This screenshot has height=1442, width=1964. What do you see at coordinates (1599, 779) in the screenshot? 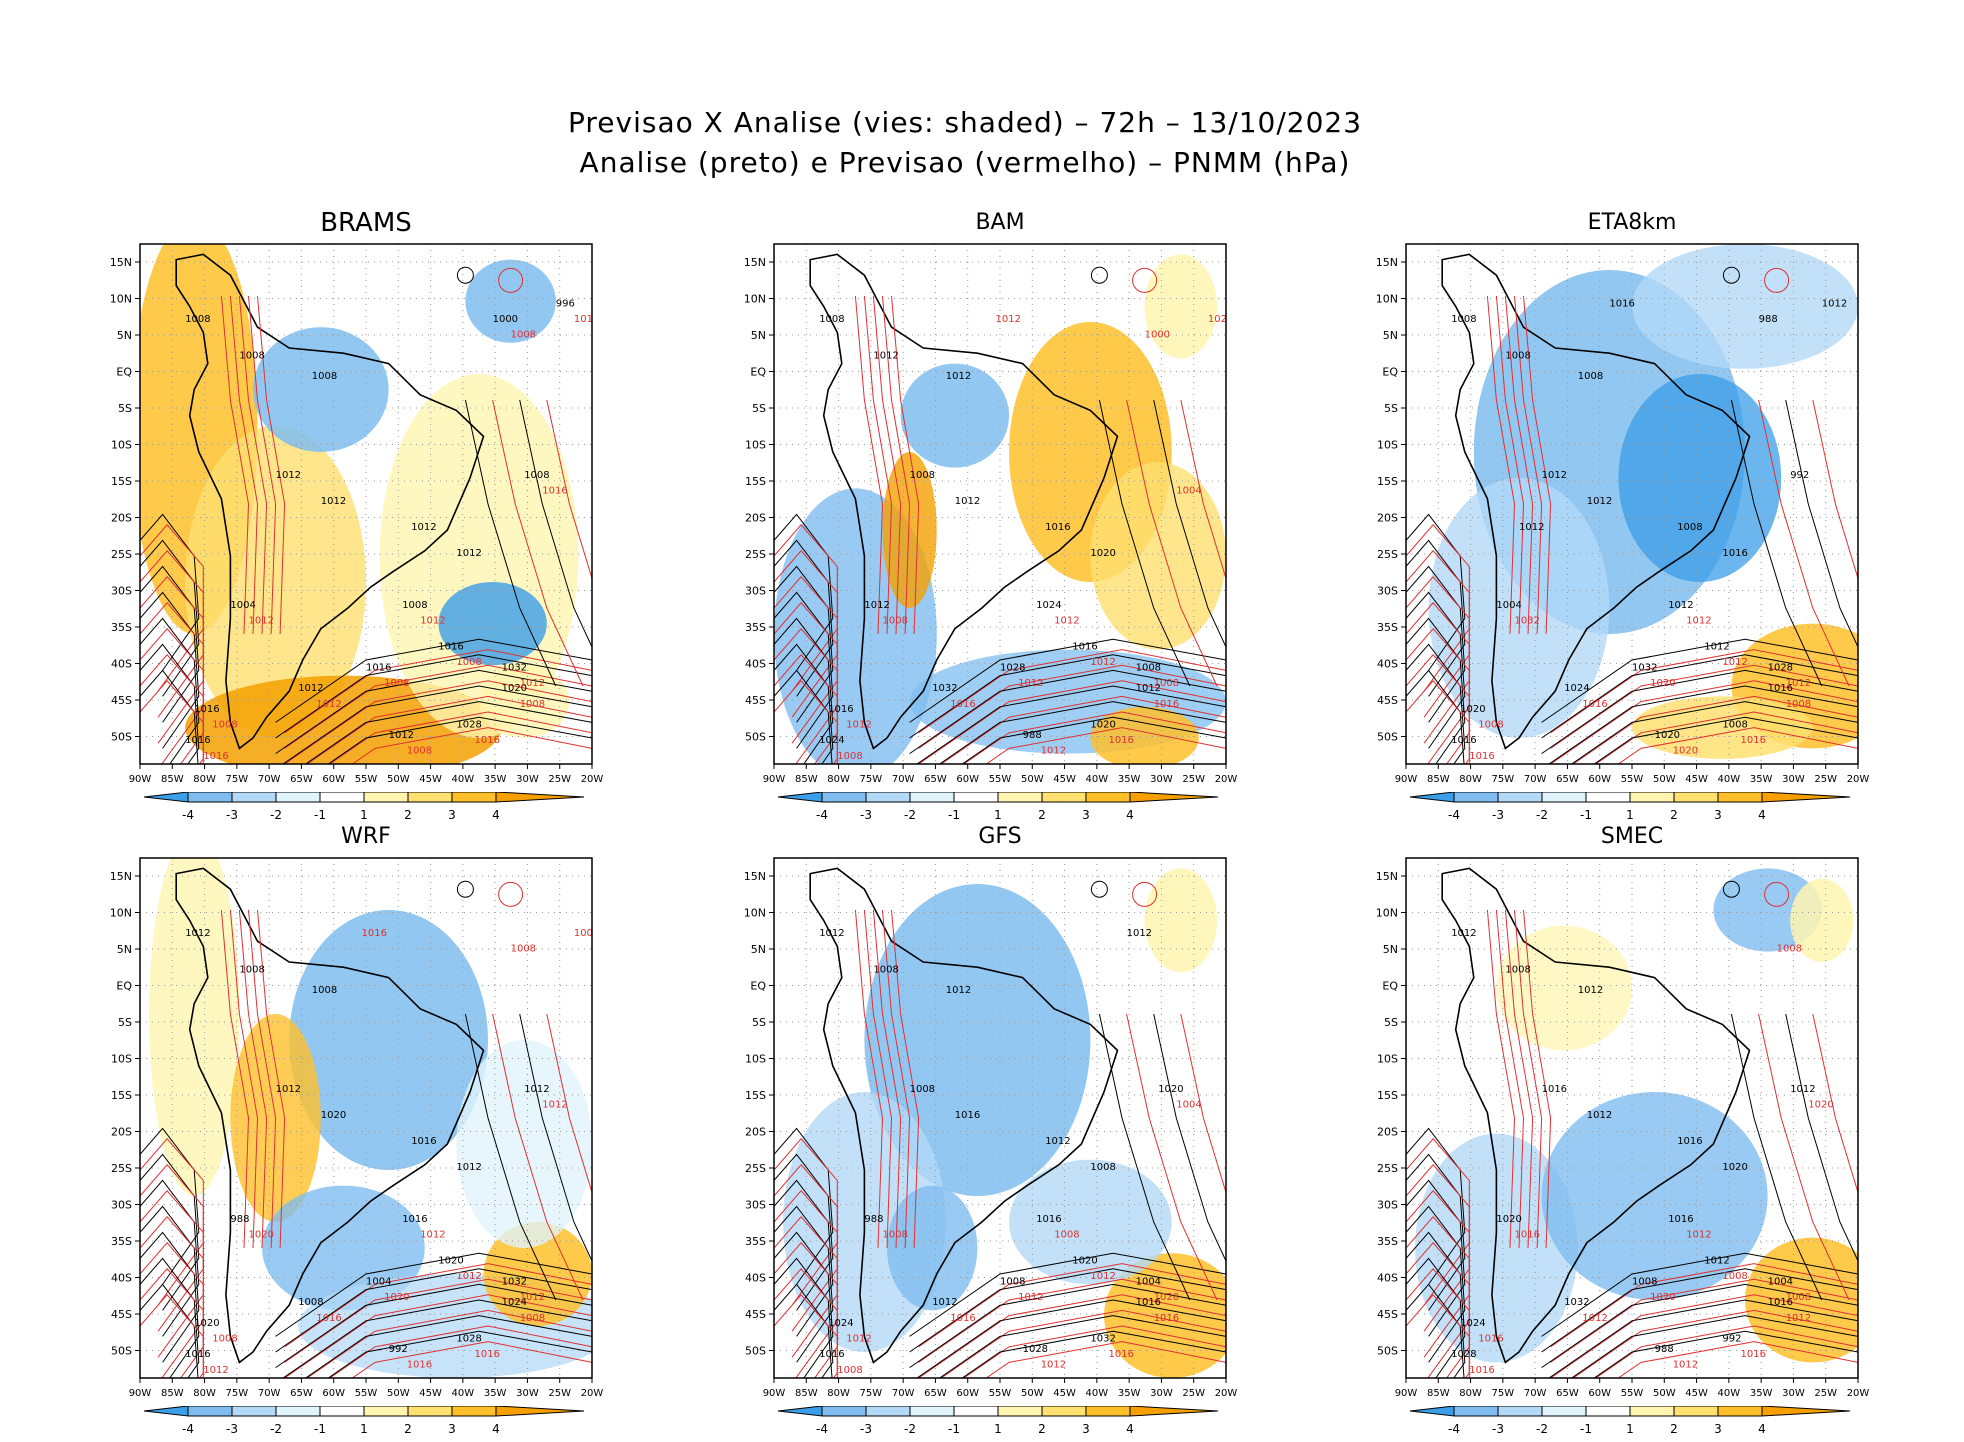
I see `lon-tick-label: 60W` at bounding box center [1599, 779].